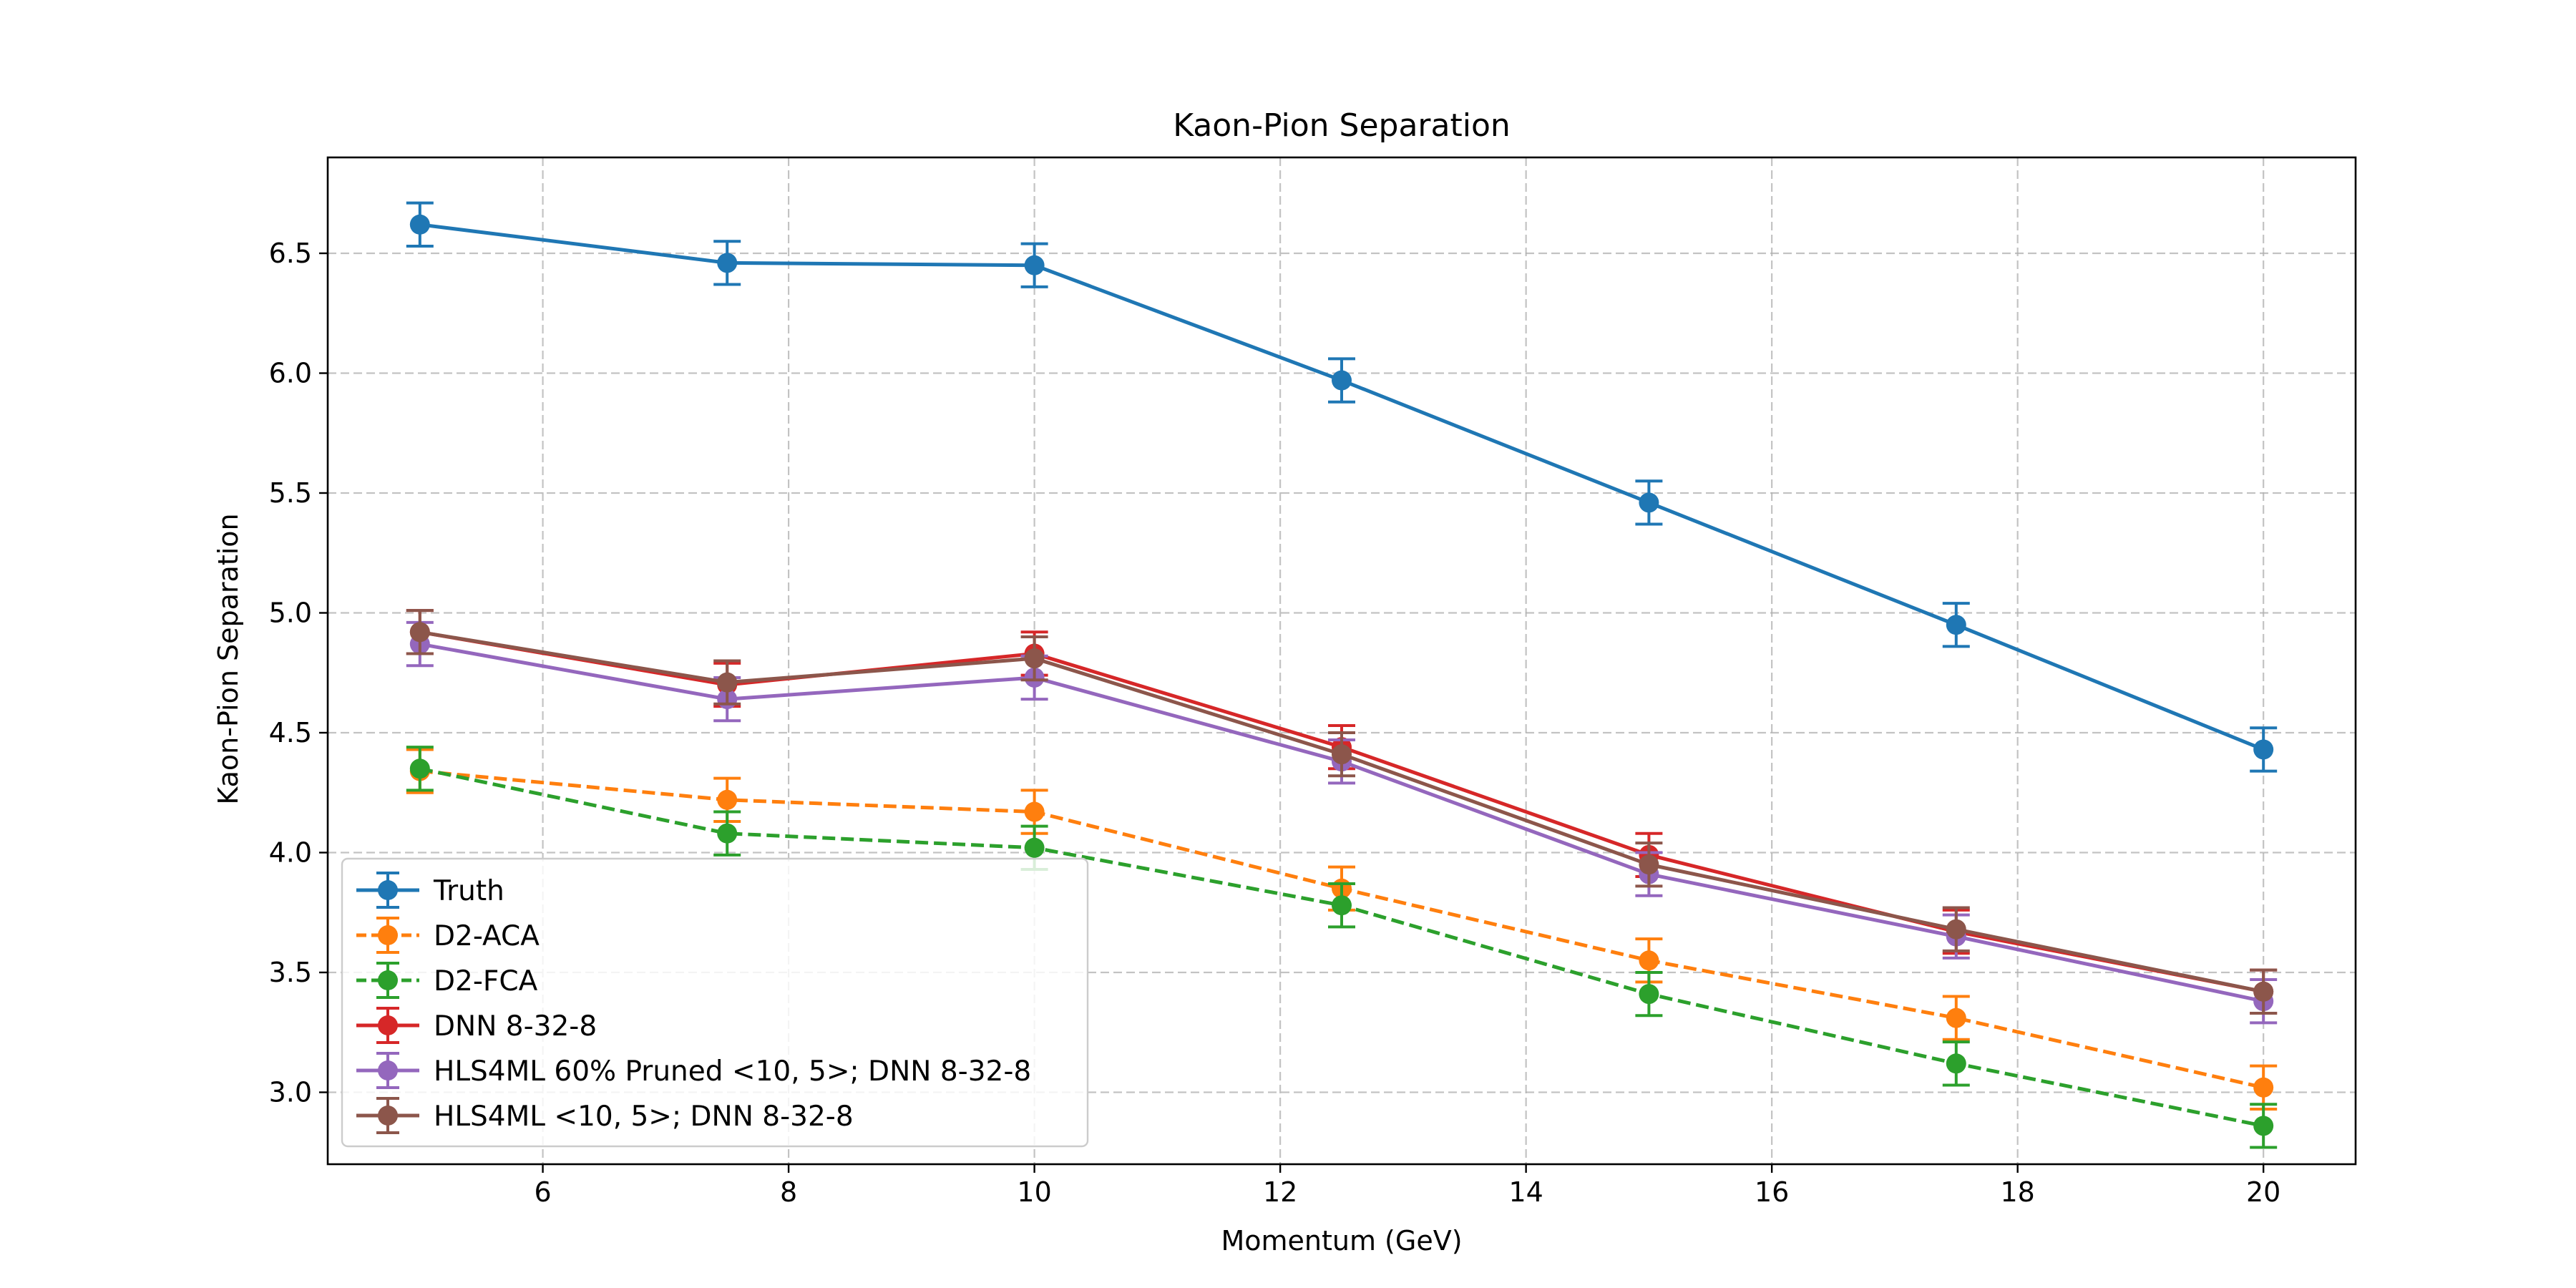 The image size is (2576, 1288). Describe the element at coordinates (487, 936) in the screenshot. I see `legend-label: D2-ACA` at that location.